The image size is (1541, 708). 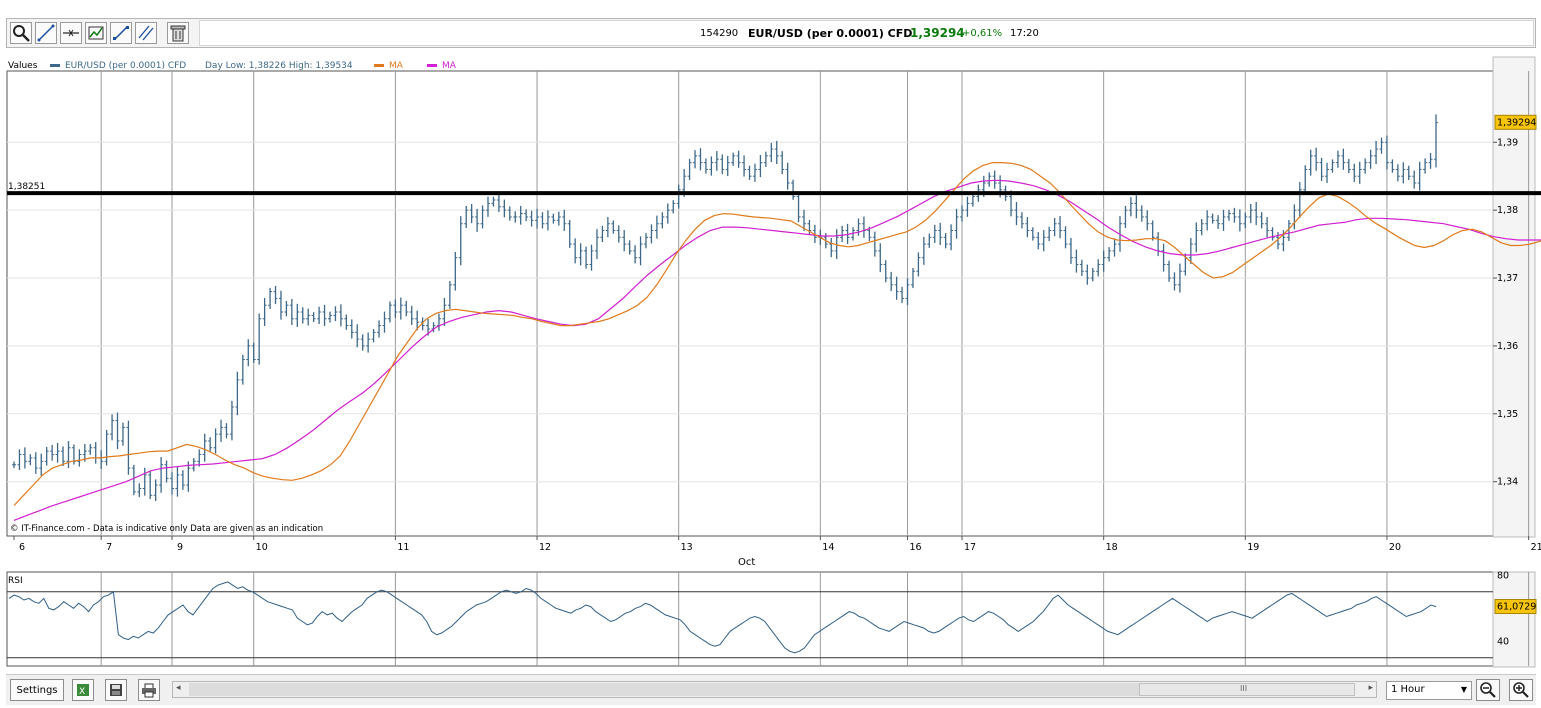 I want to click on scroll-left-icon: ◂, so click(x=178, y=688).